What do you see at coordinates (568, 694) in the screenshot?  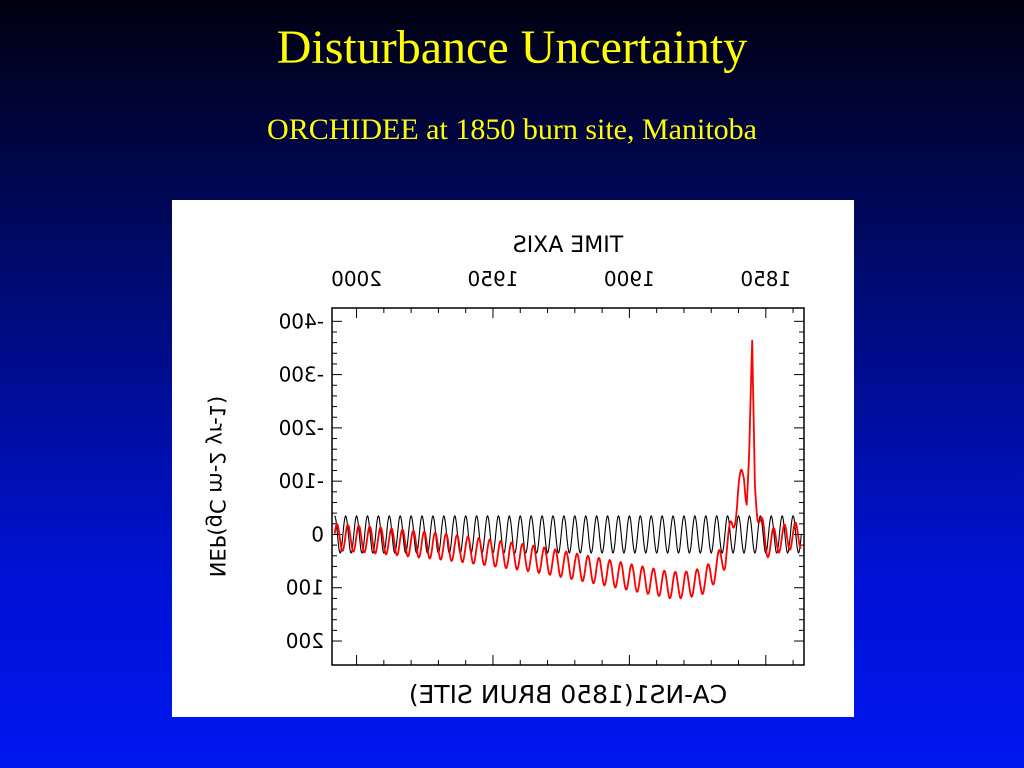 I see `chart-title: CA-NS1(1850 BRUN SITE)` at bounding box center [568, 694].